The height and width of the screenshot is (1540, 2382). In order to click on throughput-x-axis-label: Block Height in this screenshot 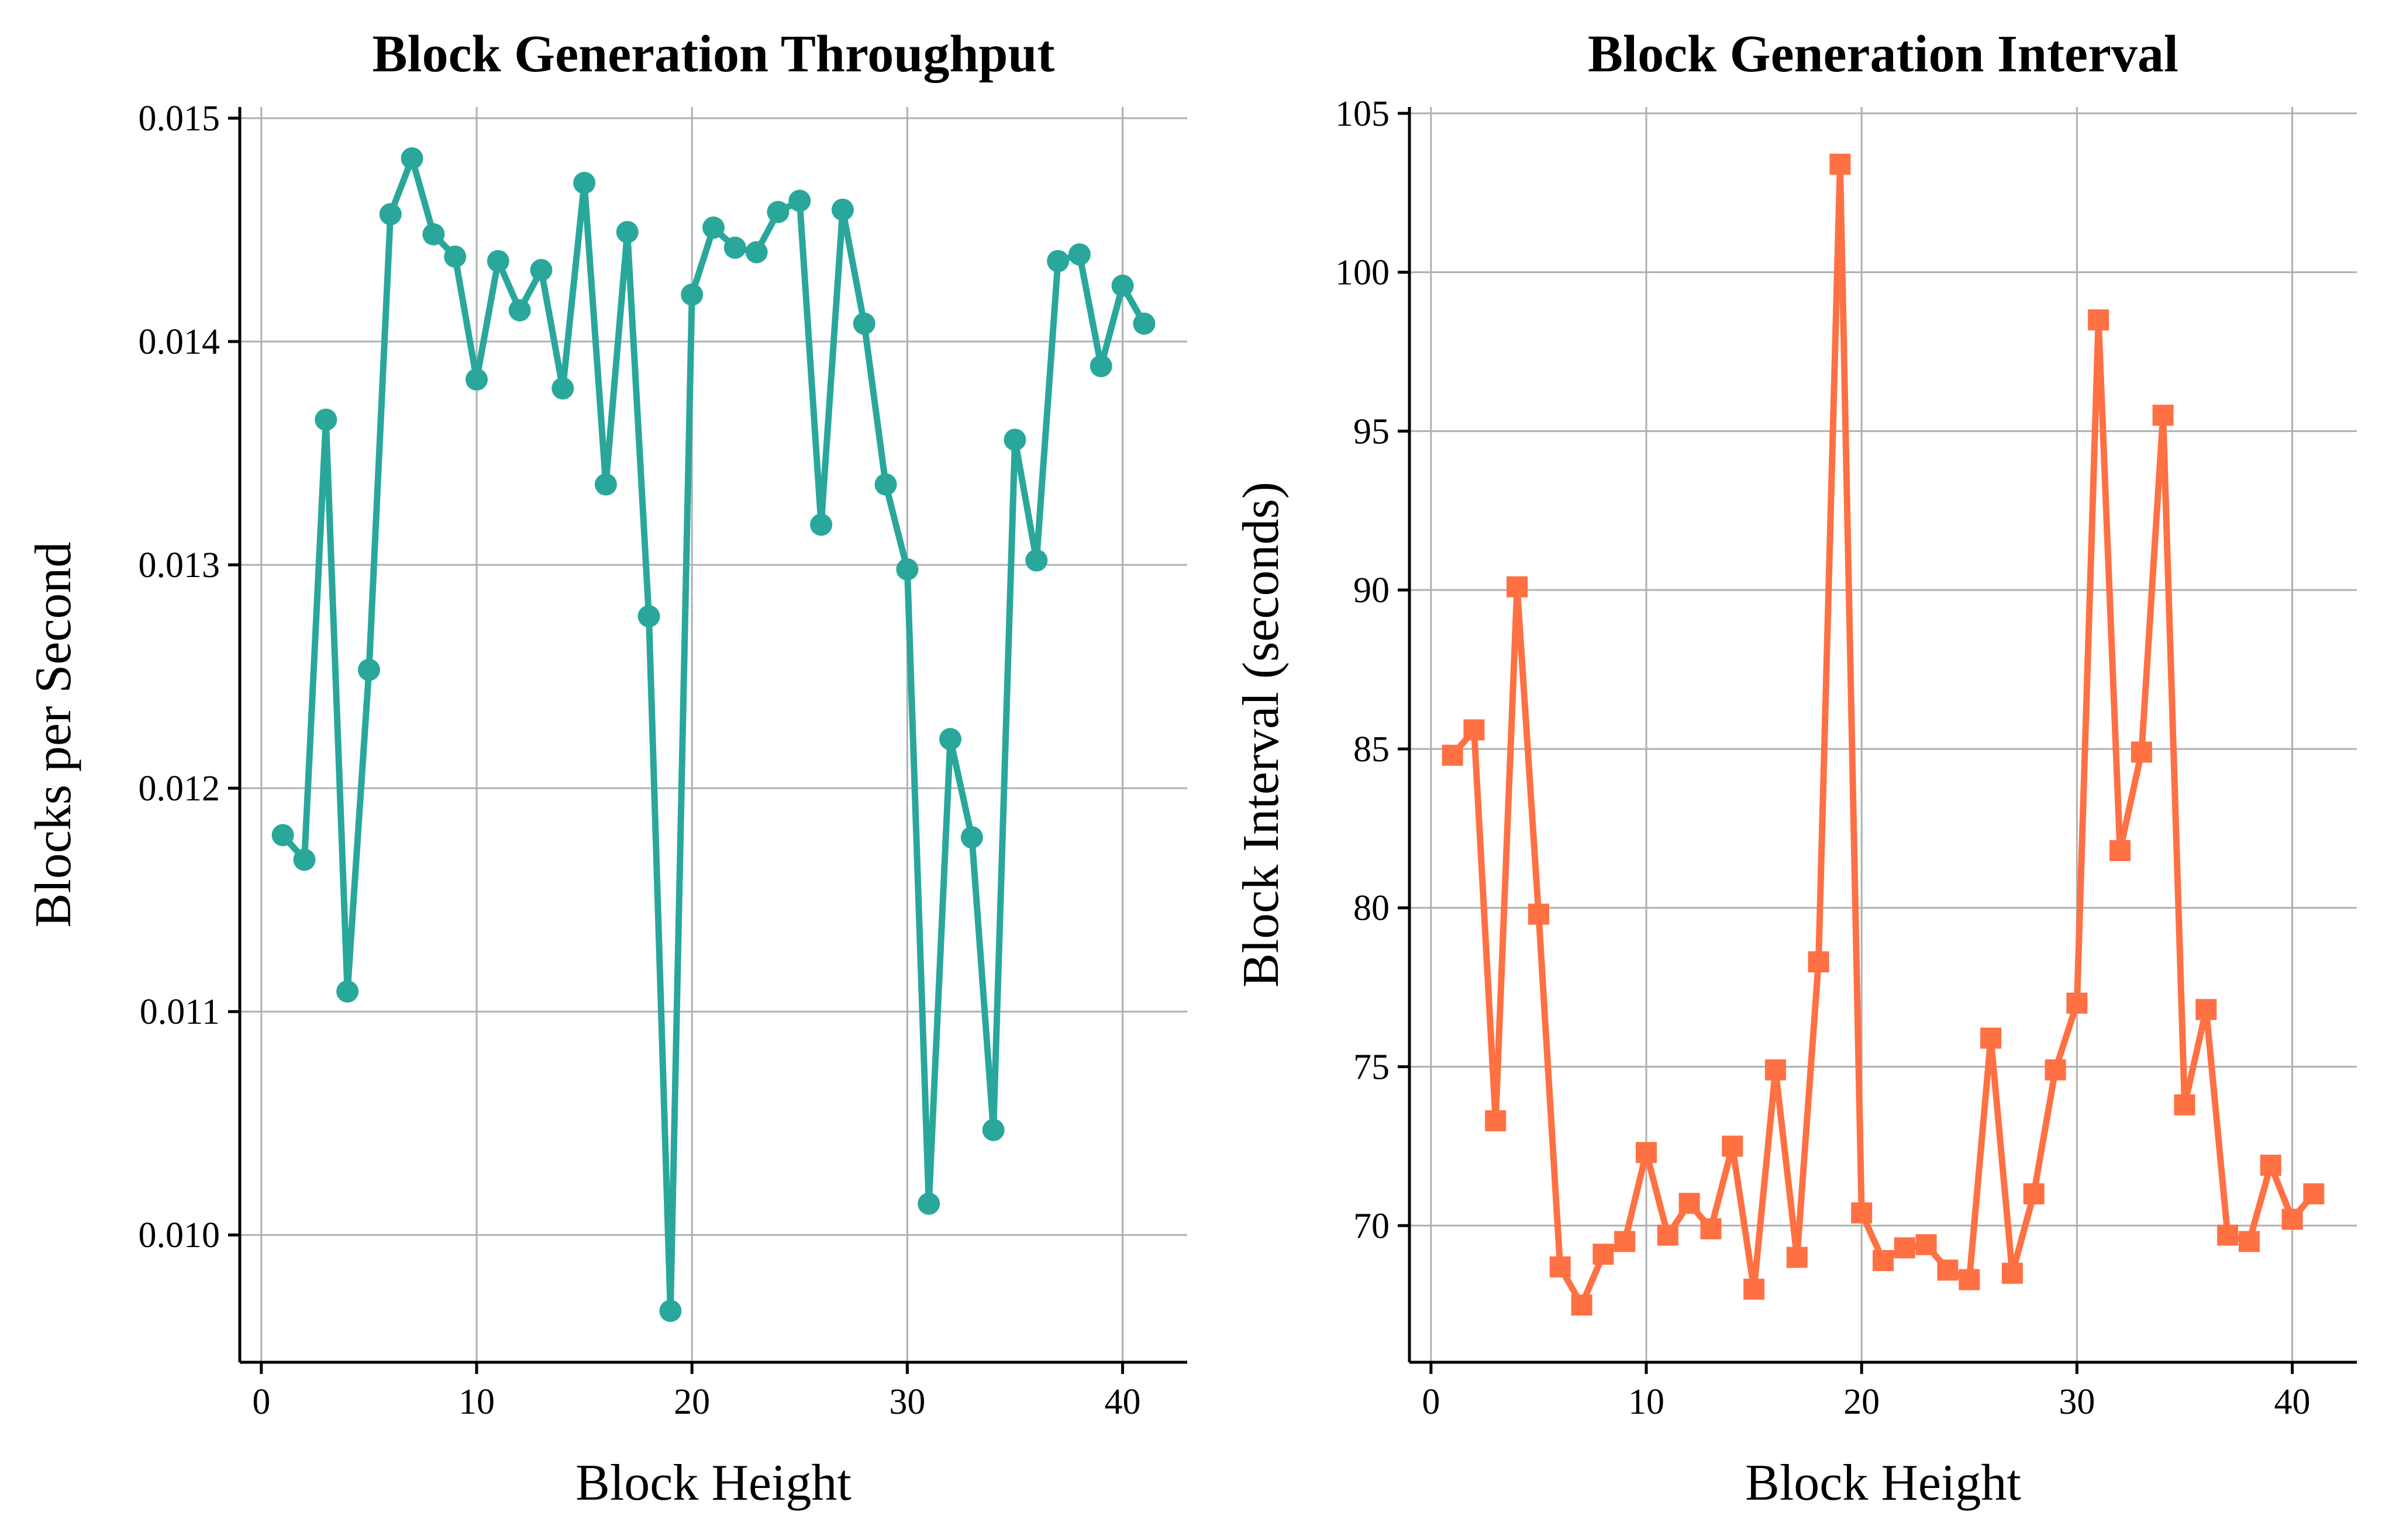, I will do `click(713, 1483)`.